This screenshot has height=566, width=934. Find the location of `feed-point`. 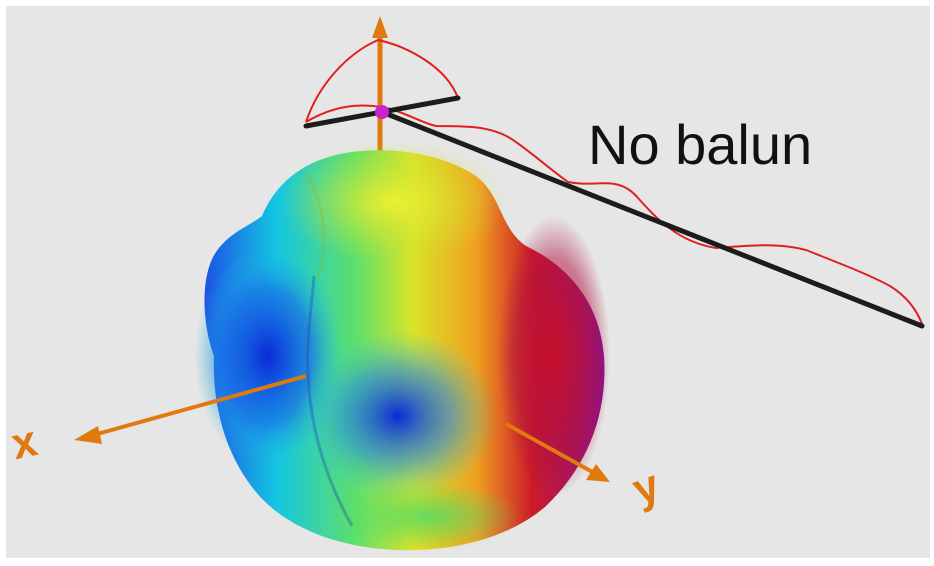

feed-point is located at coordinates (382, 112).